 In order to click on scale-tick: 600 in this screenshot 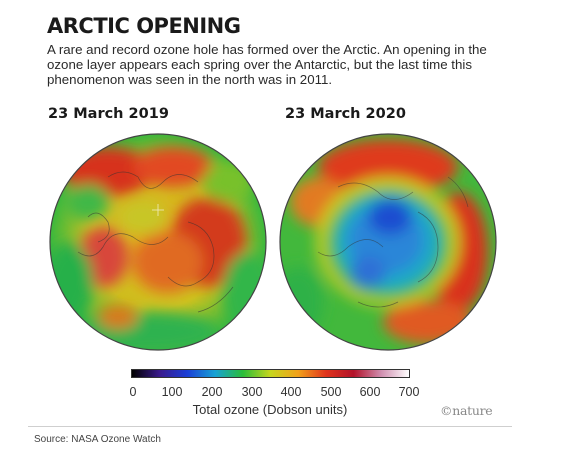, I will do `click(370, 392)`.